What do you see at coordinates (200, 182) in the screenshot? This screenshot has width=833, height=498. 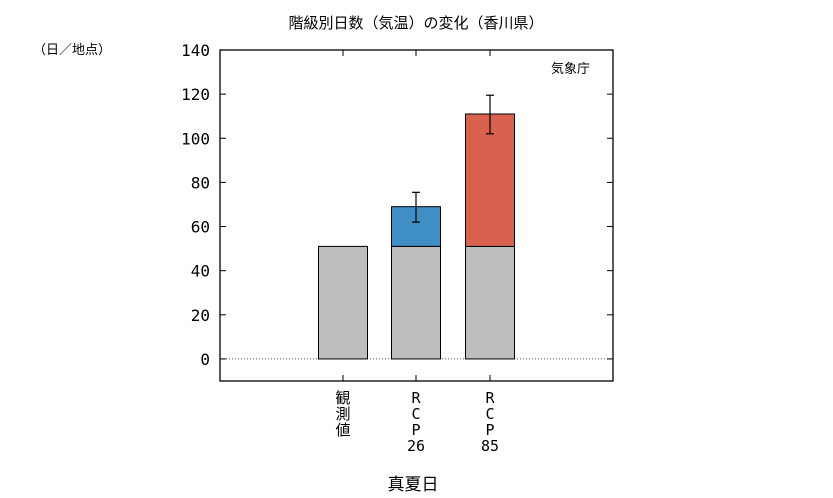 I see `y-tick-label: 80` at bounding box center [200, 182].